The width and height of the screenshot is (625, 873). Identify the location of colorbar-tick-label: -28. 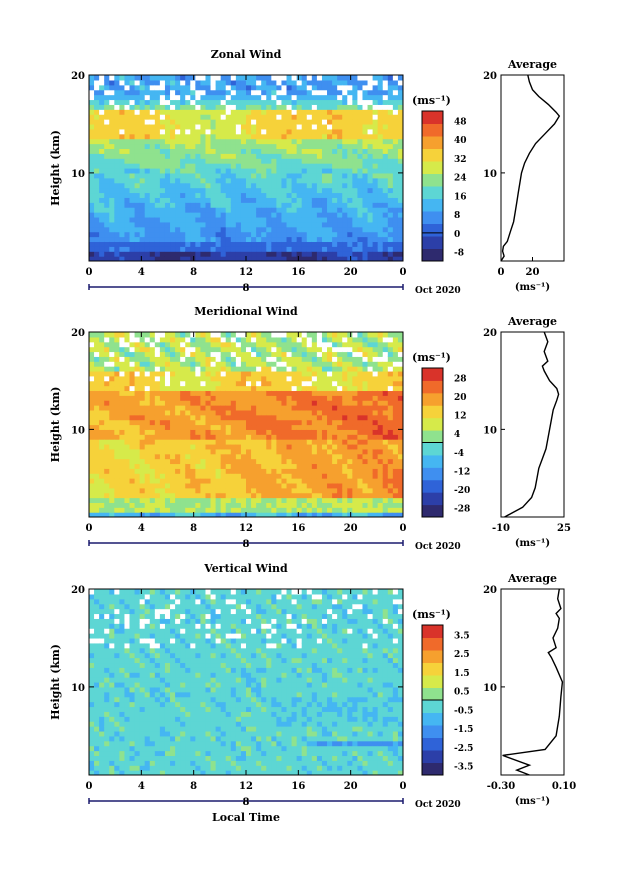
(462, 510).